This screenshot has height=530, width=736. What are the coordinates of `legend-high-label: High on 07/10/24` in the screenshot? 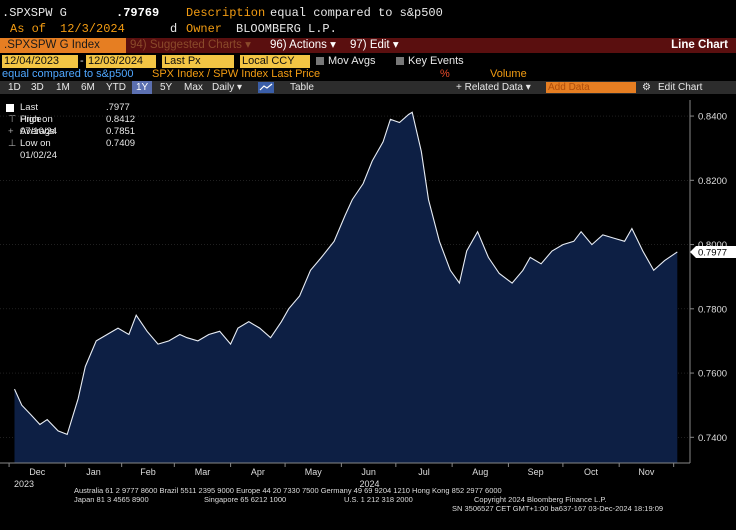 It's located at (38, 125).